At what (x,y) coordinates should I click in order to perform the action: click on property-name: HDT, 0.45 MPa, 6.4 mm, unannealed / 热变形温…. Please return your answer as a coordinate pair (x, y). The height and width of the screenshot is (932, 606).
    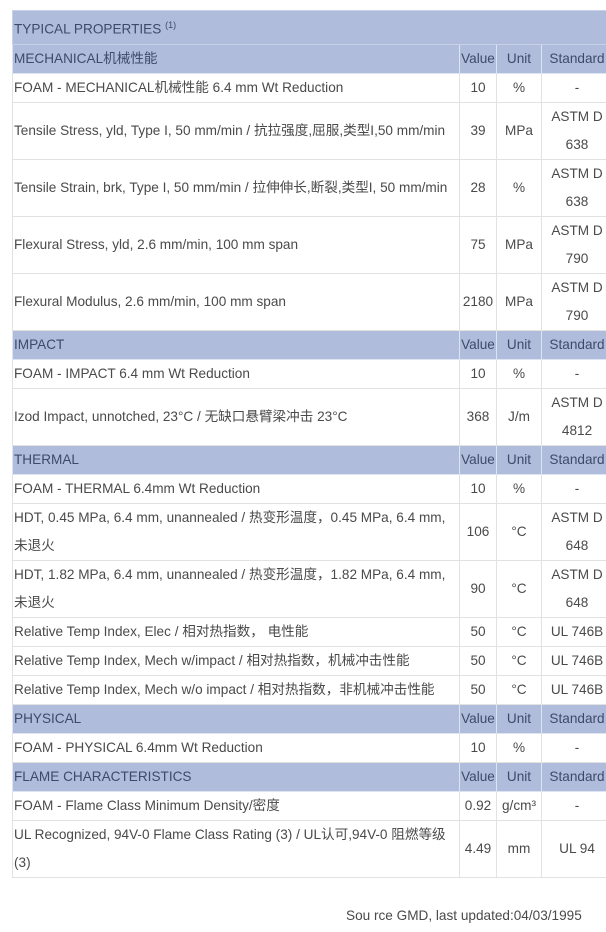
    Looking at the image, I should click on (236, 531).